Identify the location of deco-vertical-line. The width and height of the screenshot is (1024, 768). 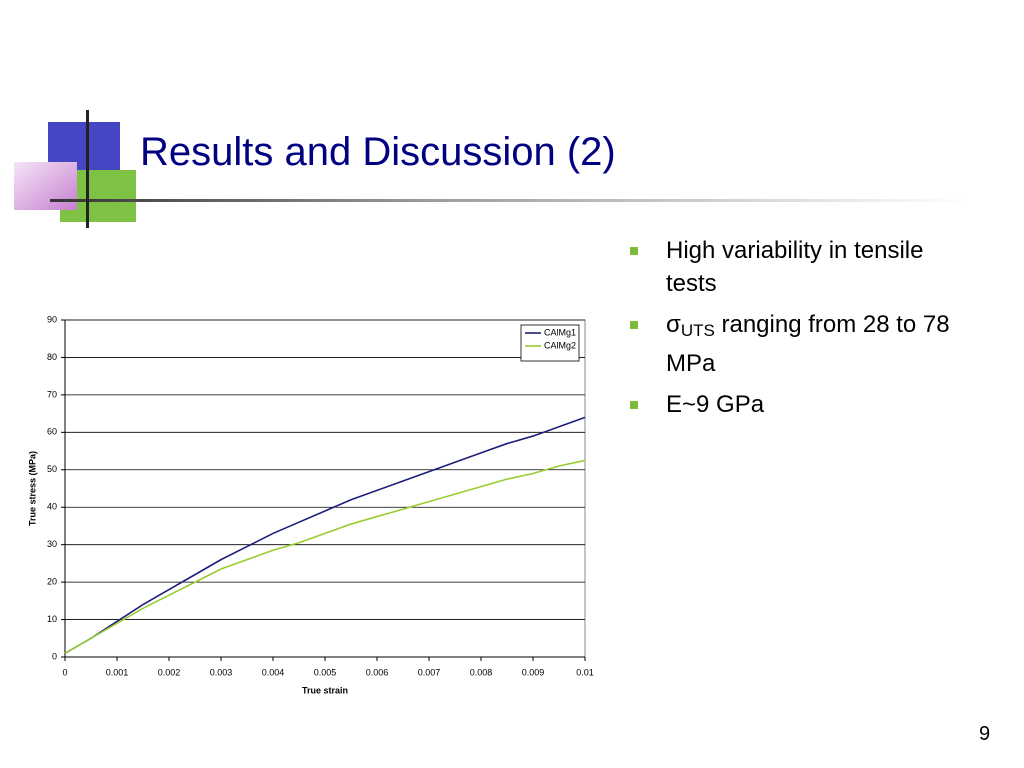
(87, 169).